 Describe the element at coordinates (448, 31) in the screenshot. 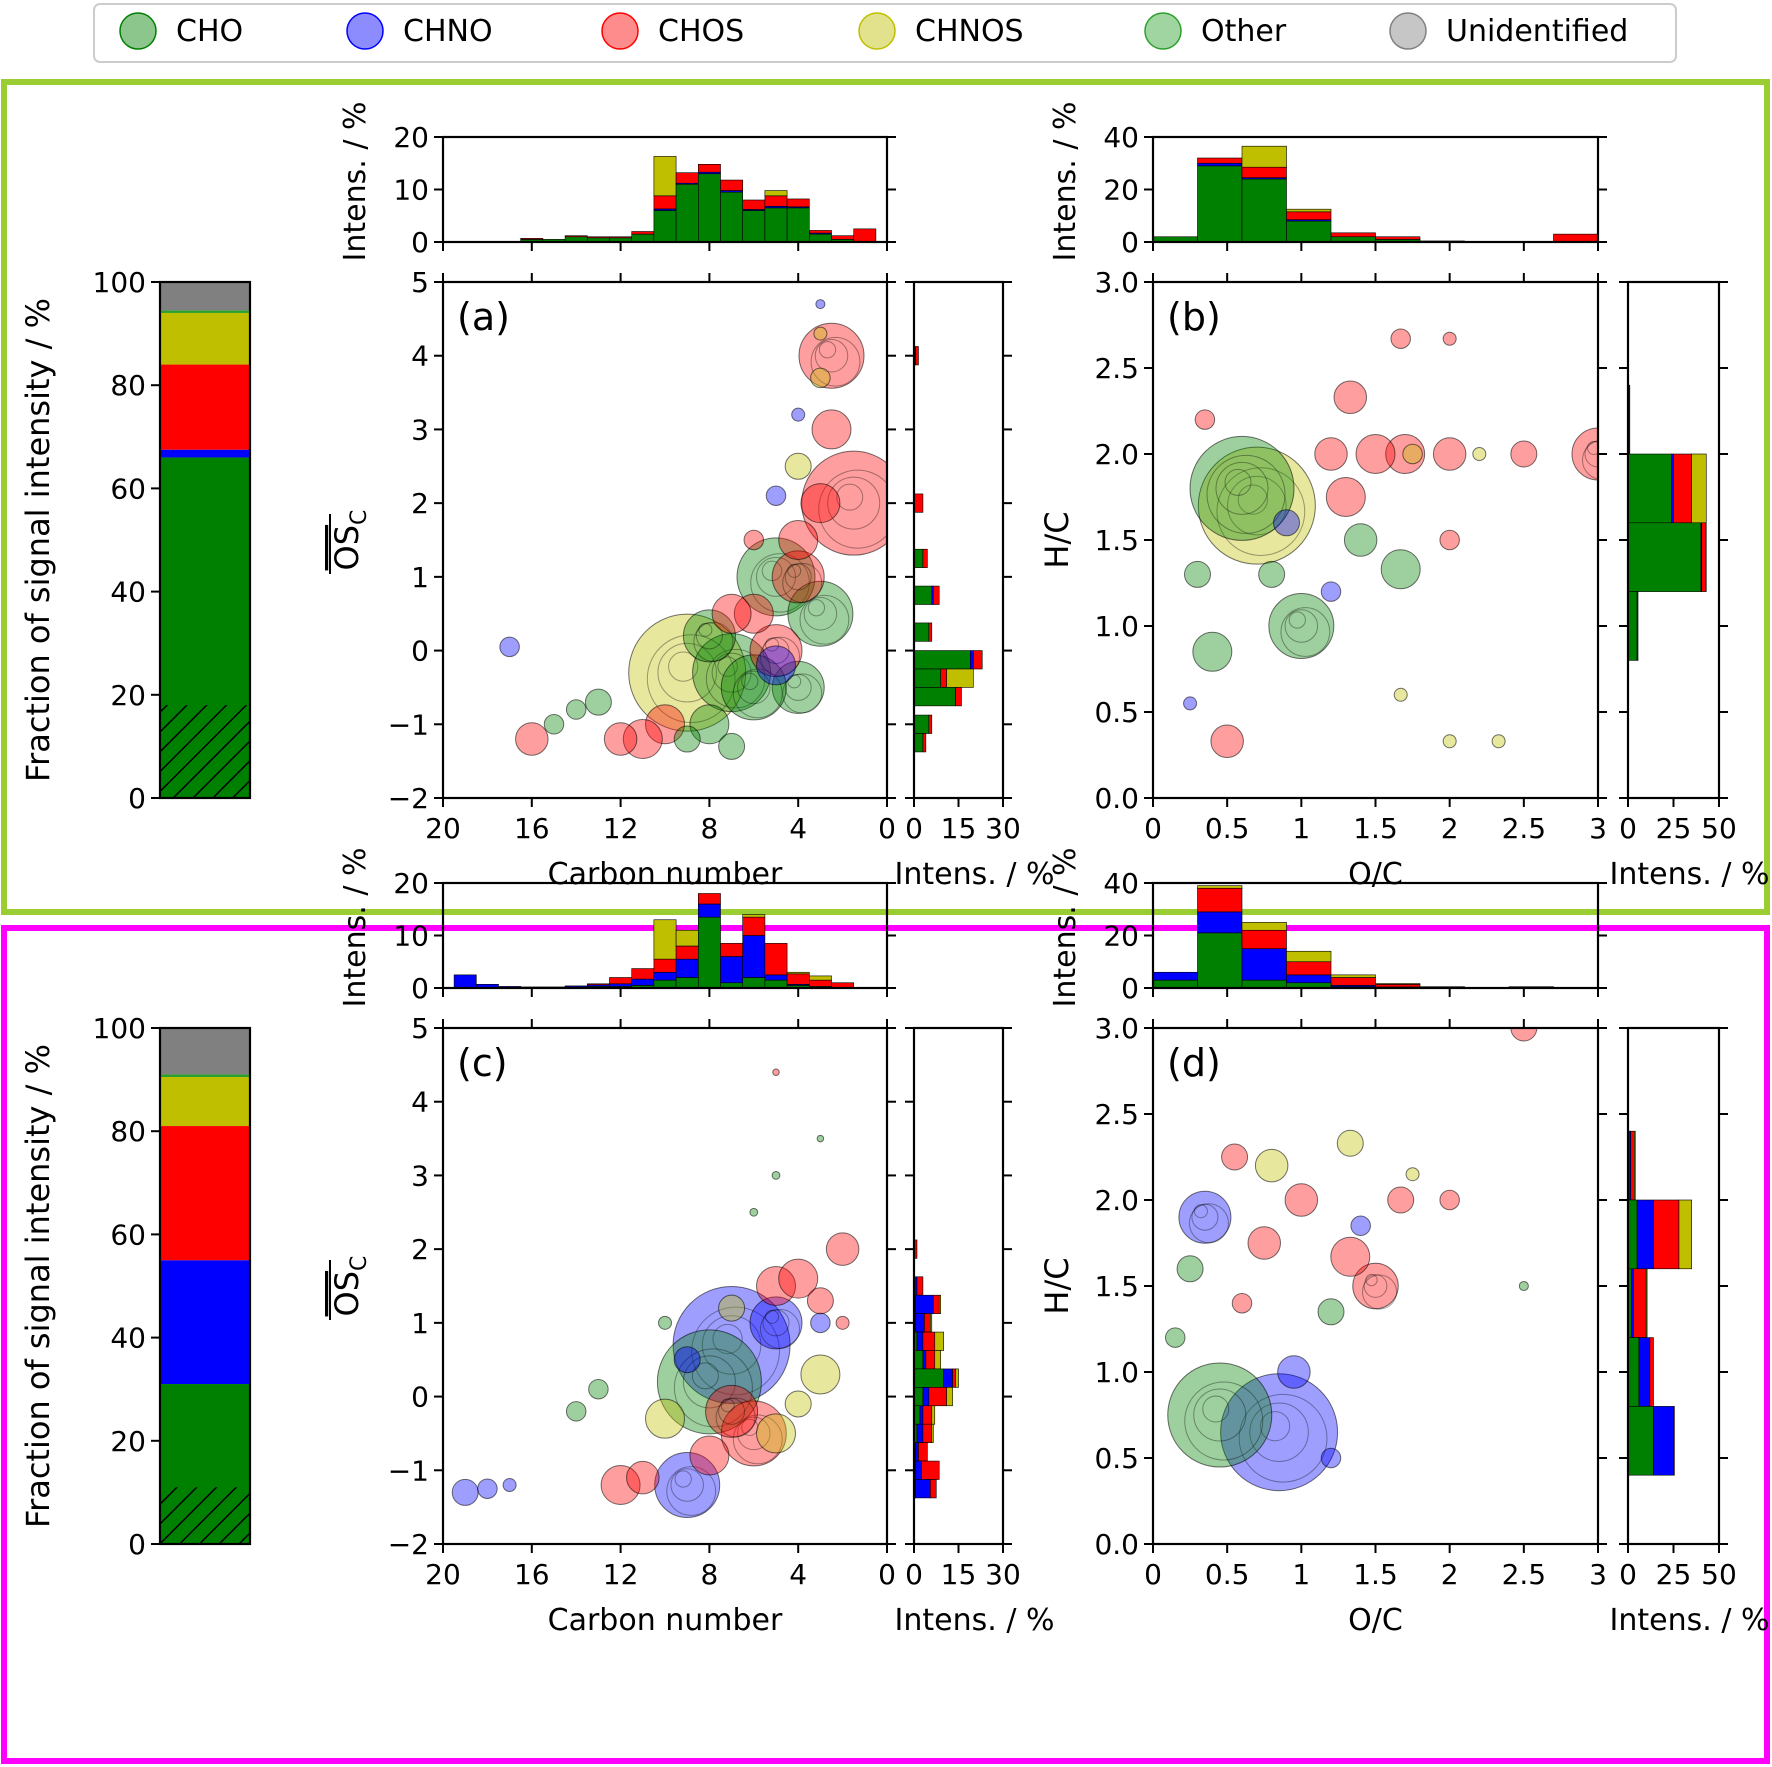

I see `legend-label-chno: CHNO` at that location.